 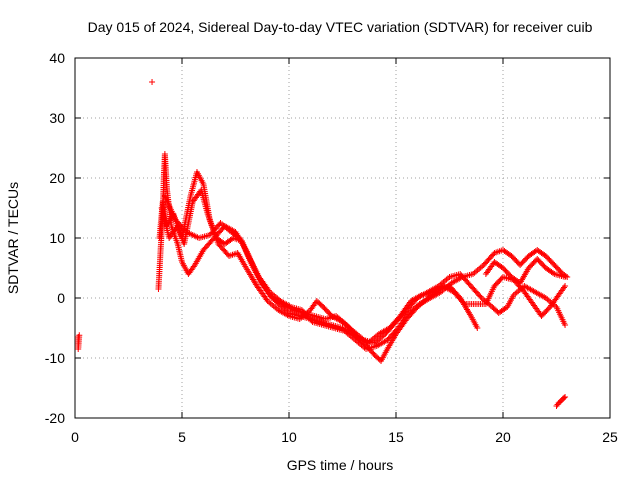 I want to click on y-tick-label: -20, so click(x=55, y=418).